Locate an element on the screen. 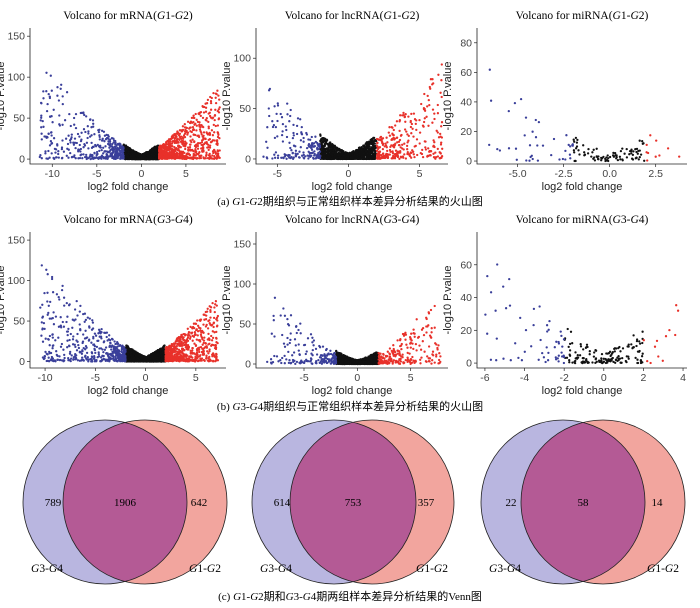  y-tick-label: 20 is located at coordinates (466, 132).